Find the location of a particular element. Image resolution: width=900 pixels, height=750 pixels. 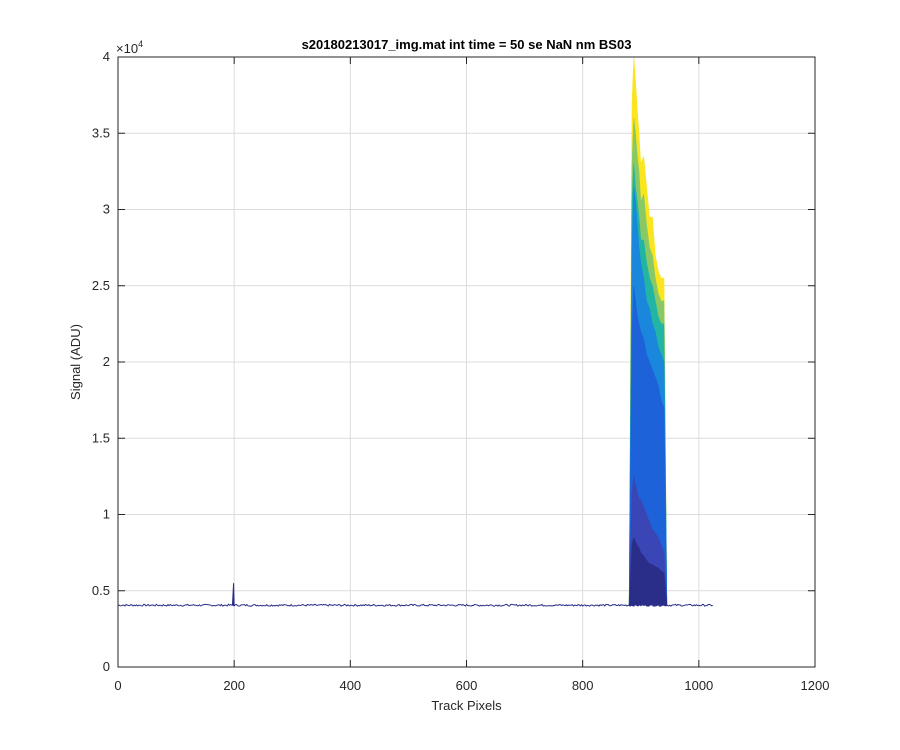

y-tick-label: 2 is located at coordinates (106, 361).